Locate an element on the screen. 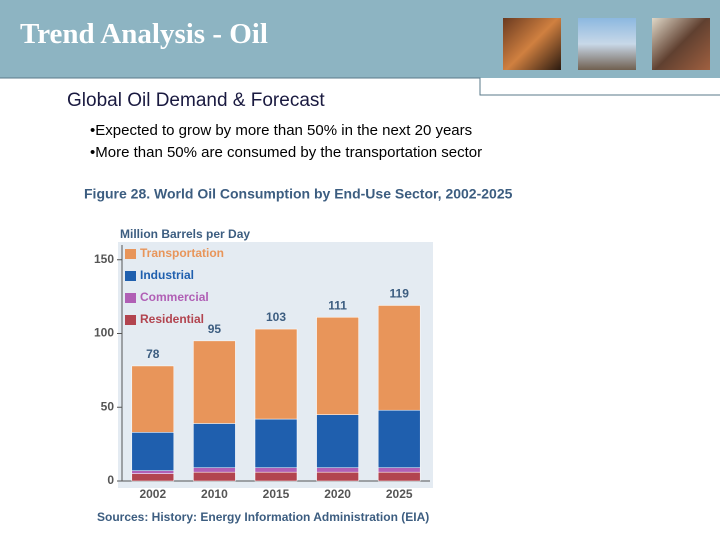  total-label: 78 is located at coordinates (153, 354).